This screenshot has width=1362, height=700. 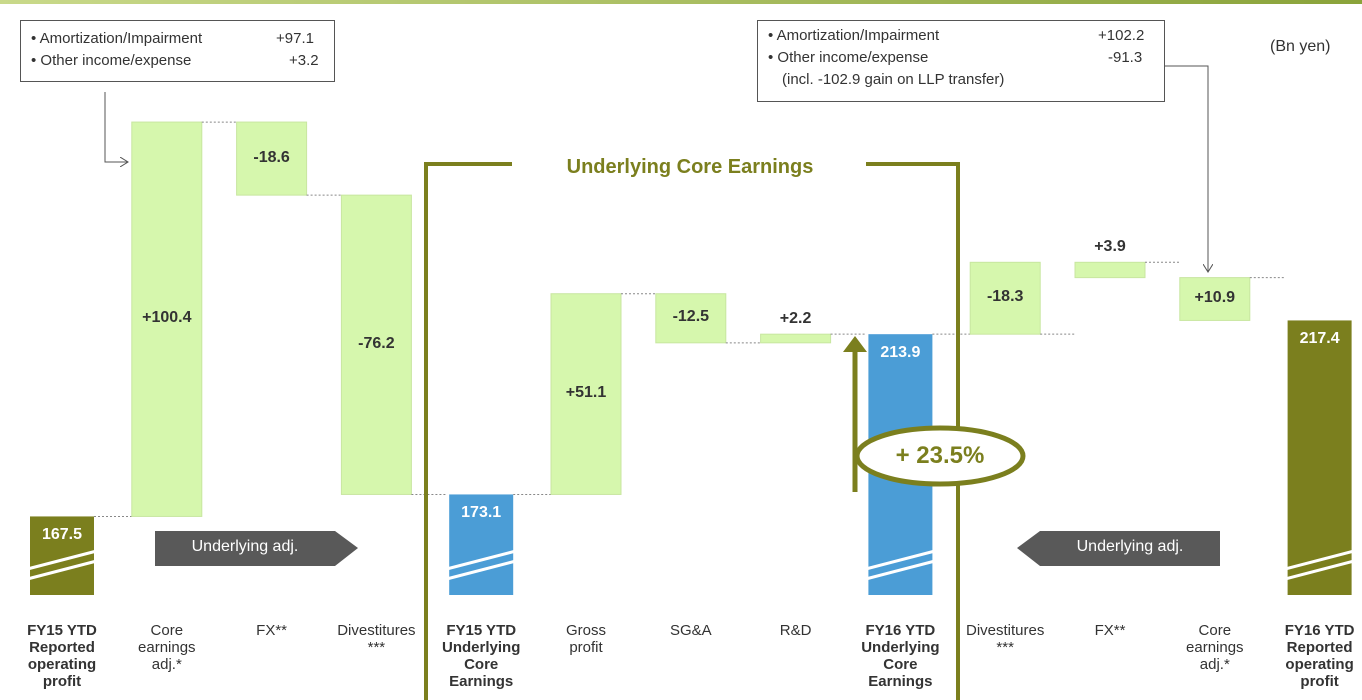 What do you see at coordinates (1110, 247) in the screenshot?
I see `value-label: +3.9` at bounding box center [1110, 247].